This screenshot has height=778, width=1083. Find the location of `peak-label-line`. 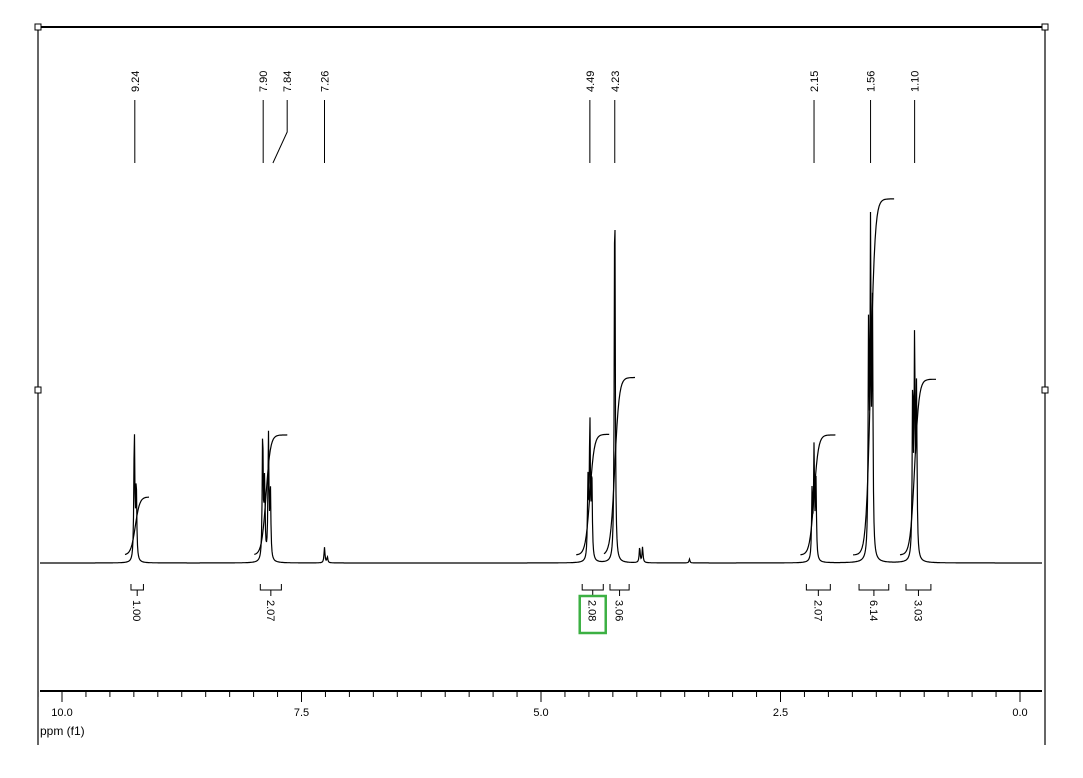

peak-label-line is located at coordinates (280, 132).